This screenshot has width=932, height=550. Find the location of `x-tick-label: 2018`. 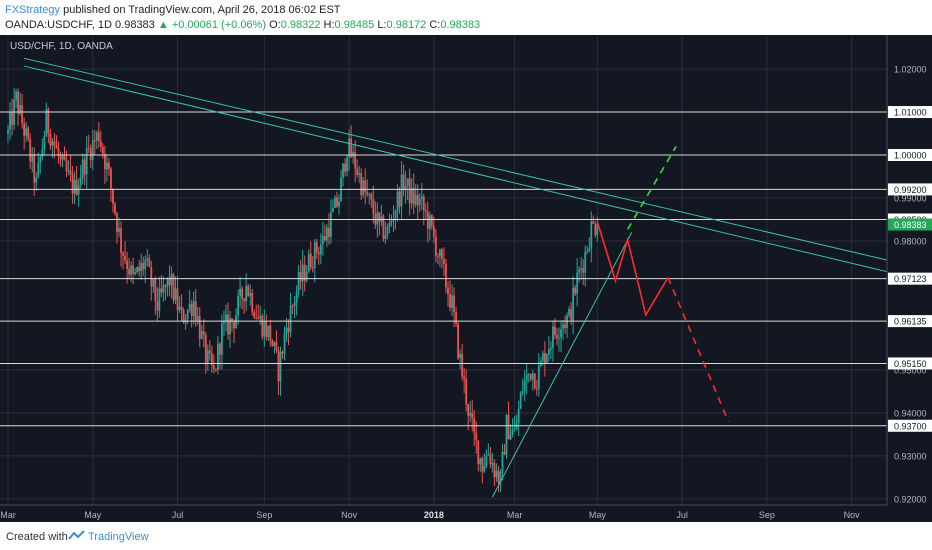

x-tick-label: 2018 is located at coordinates (434, 515).